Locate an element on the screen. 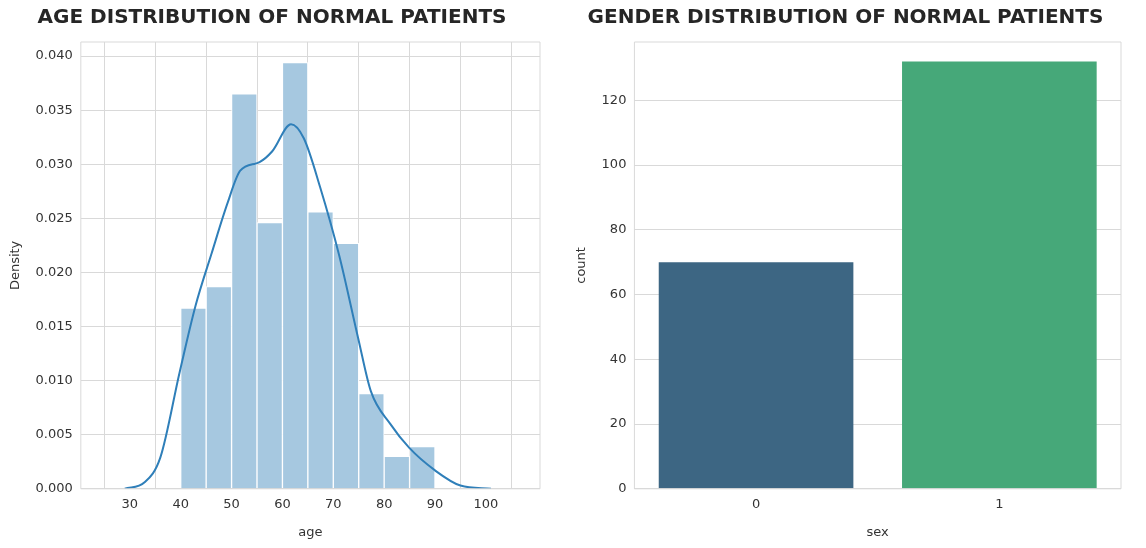 The image size is (1146, 548). y-tick-label: 100 is located at coordinates (614, 164).